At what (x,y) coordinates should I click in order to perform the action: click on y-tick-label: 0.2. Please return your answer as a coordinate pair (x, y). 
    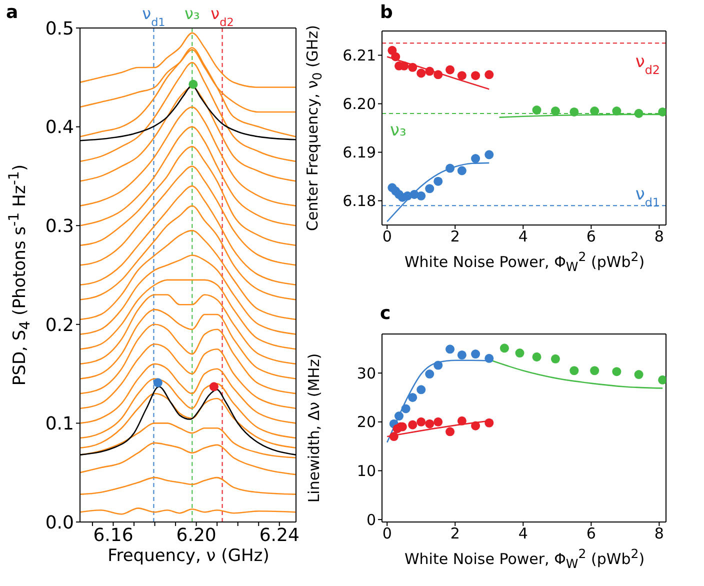
    Looking at the image, I should click on (59, 325).